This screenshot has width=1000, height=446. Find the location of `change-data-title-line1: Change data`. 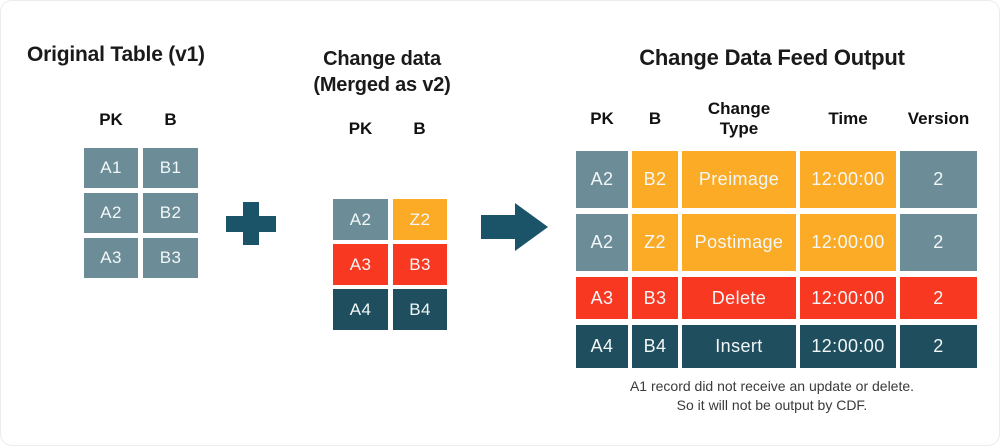

change-data-title-line1: Change data is located at coordinates (382, 59).